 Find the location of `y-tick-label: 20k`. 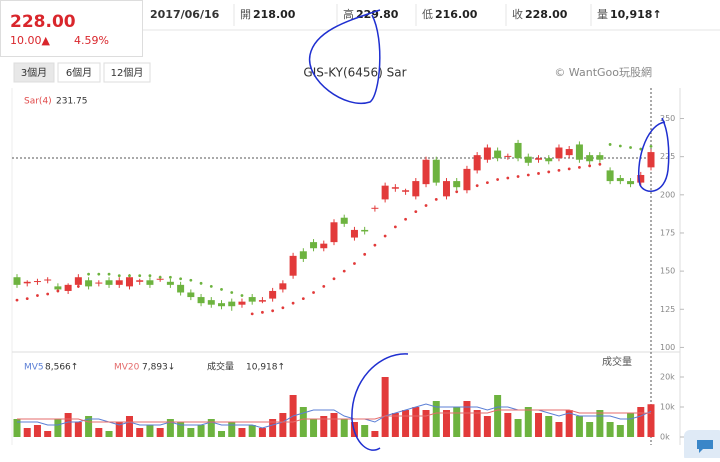

y-tick-label: 20k is located at coordinates (667, 377).